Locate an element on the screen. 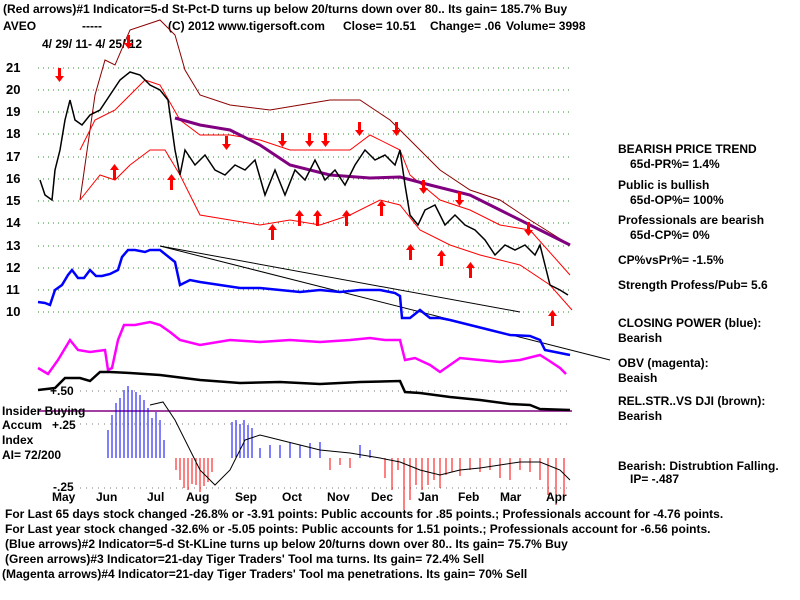  date-range: 4/ 29/ 11- 4/ 25/ 12 is located at coordinates (92, 44).